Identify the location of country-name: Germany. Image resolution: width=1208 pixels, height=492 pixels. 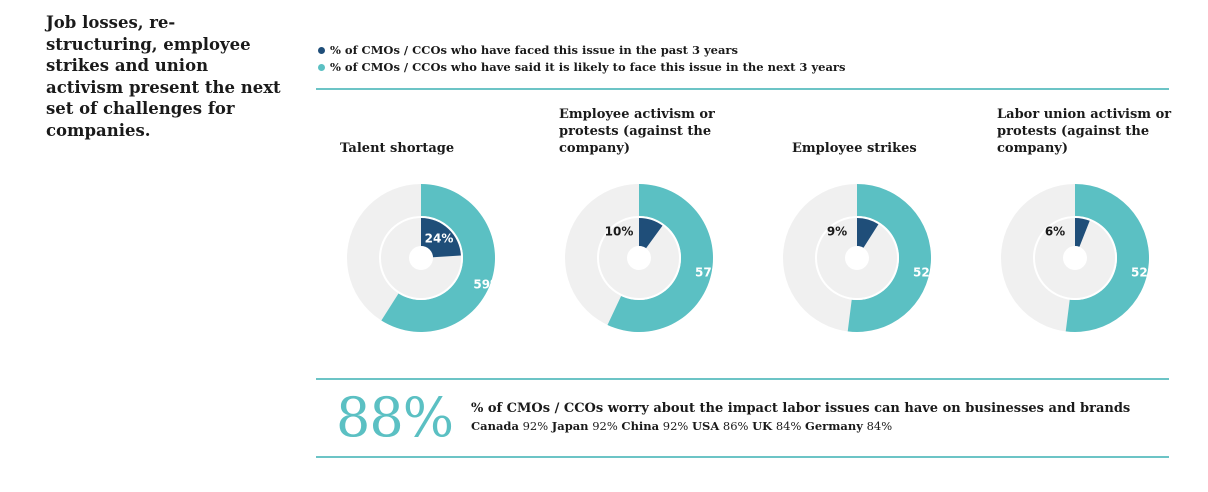
(834, 426).